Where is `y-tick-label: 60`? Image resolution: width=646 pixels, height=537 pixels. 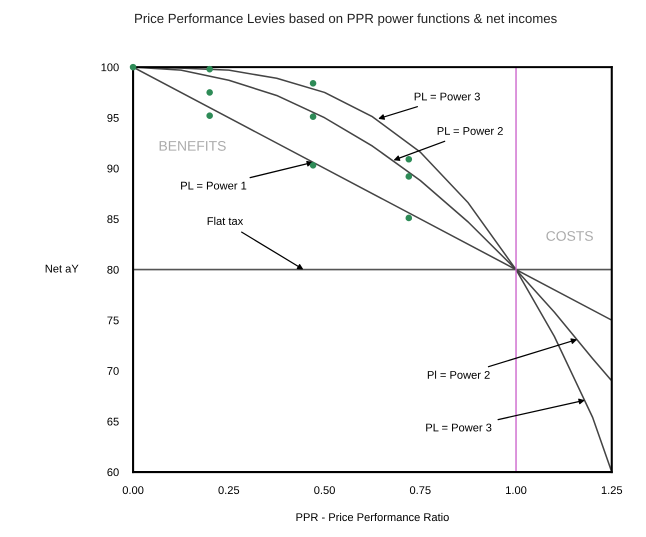 y-tick-label: 60 is located at coordinates (113, 472).